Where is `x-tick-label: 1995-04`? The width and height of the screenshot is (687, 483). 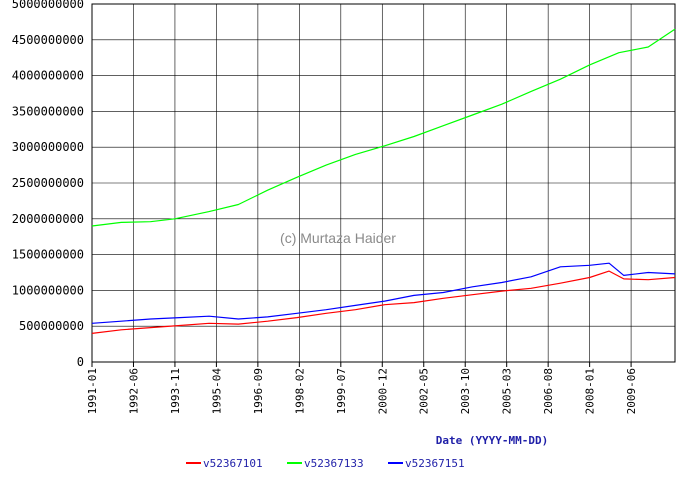 x-tick-label: 1995-04 is located at coordinates (216, 391).